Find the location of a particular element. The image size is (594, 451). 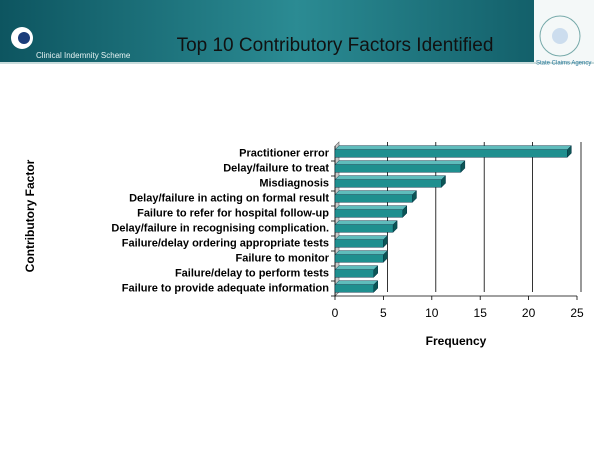

x-tick-label: 20 is located at coordinates (529, 313).